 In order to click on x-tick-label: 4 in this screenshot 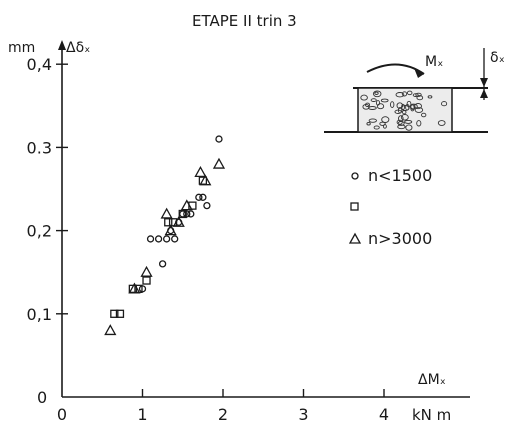, I will do `click(384, 414)`.